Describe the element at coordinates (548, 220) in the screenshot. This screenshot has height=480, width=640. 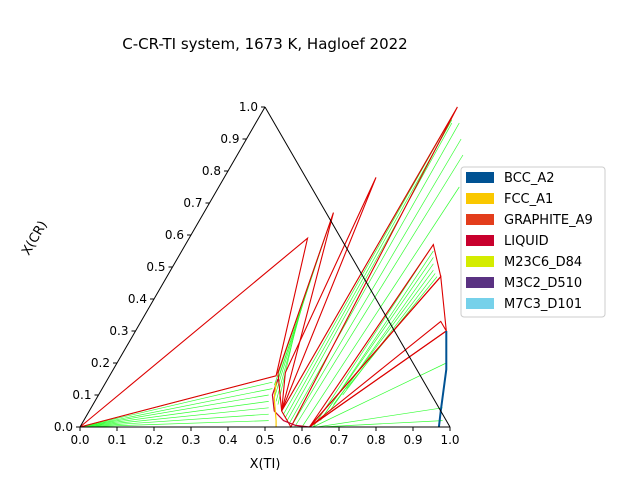
I see `legend-label: GRAPHITE_A9` at that location.